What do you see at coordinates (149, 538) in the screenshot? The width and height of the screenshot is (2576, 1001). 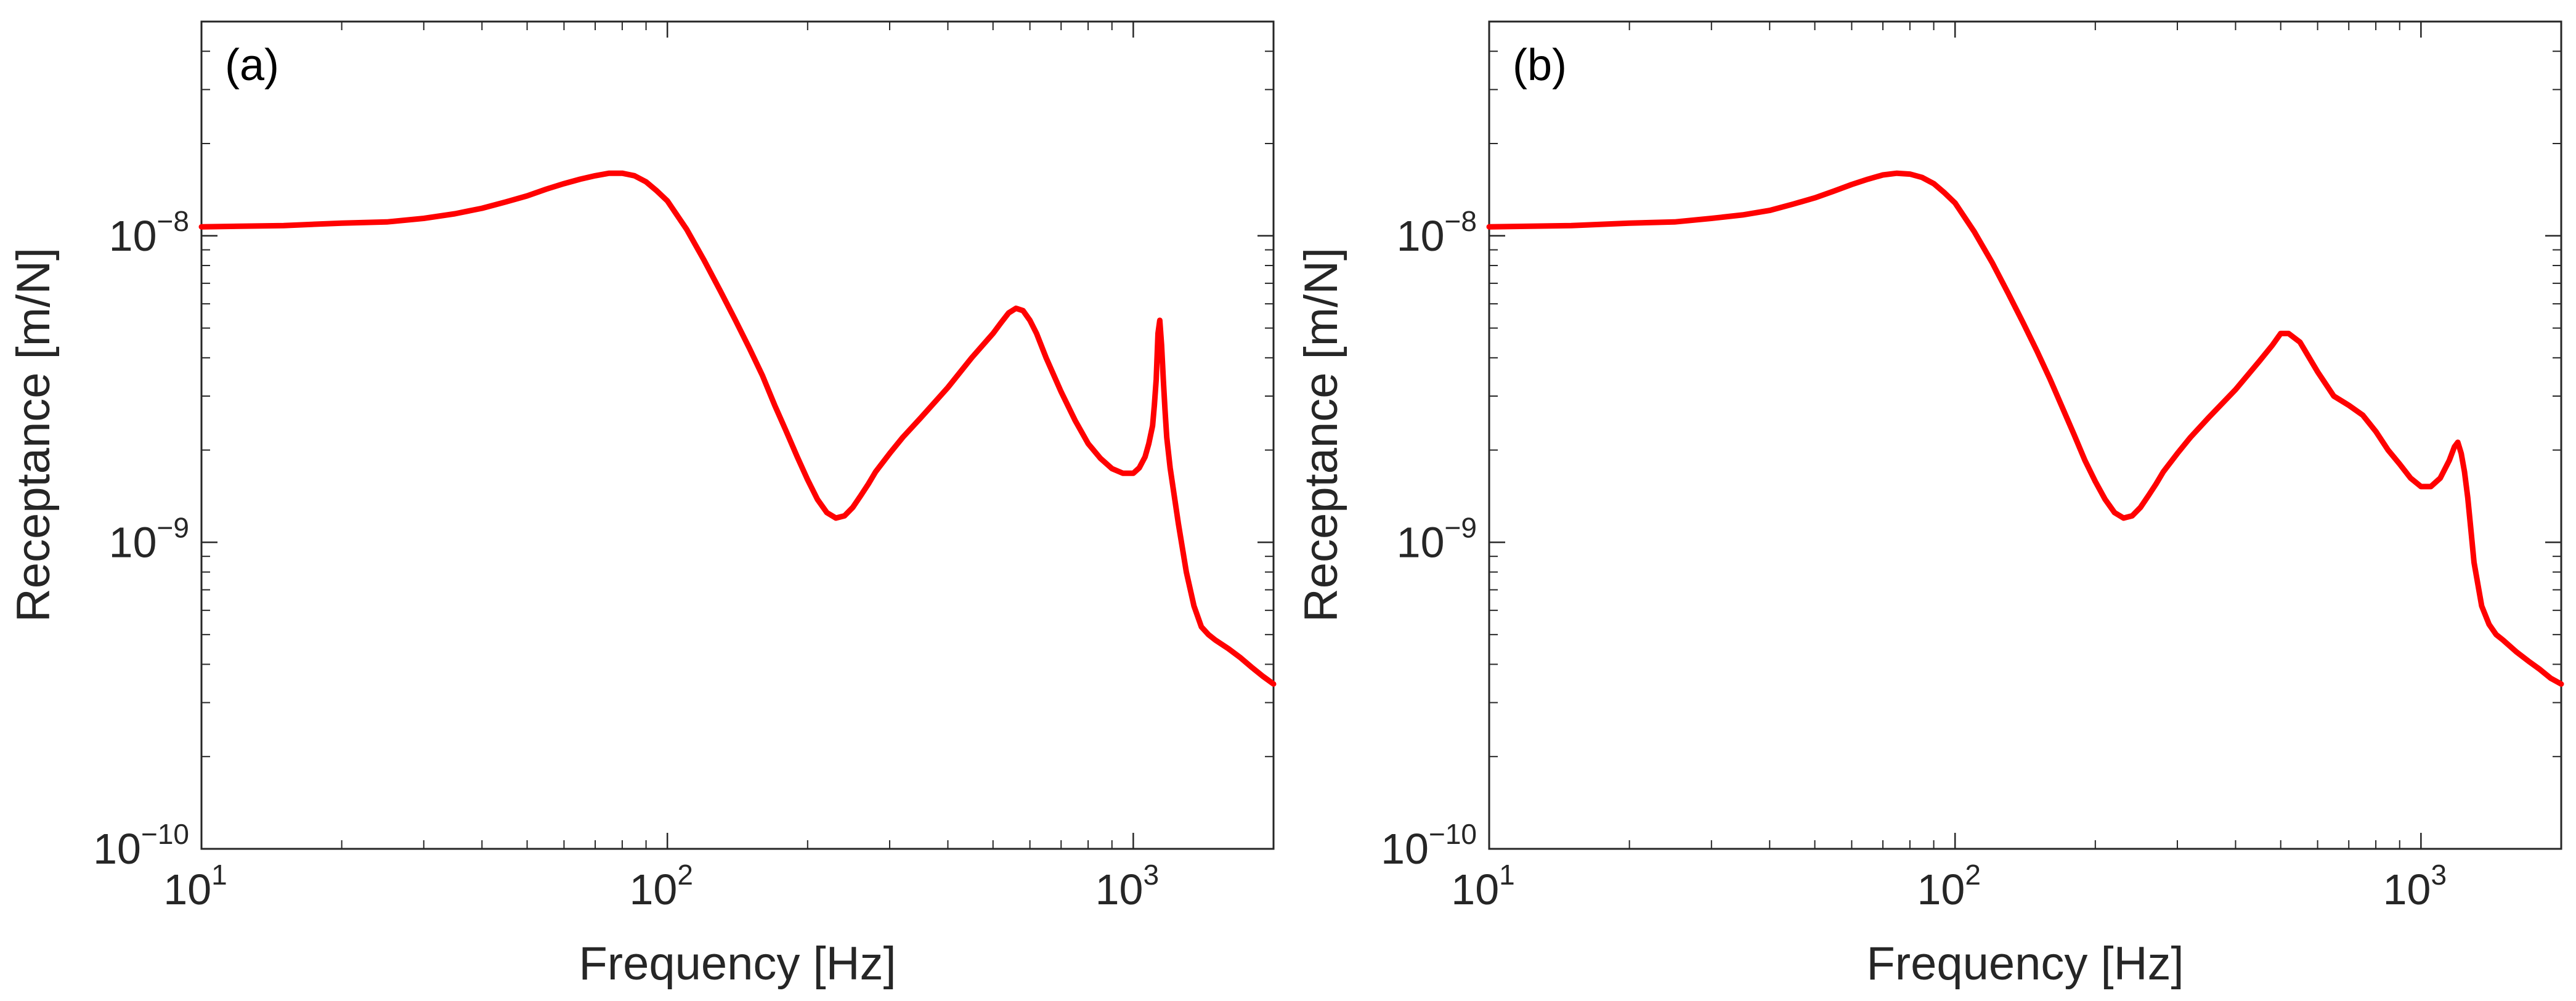 I see `y-tick-label-a-1: 10⁻⁹` at bounding box center [149, 538].